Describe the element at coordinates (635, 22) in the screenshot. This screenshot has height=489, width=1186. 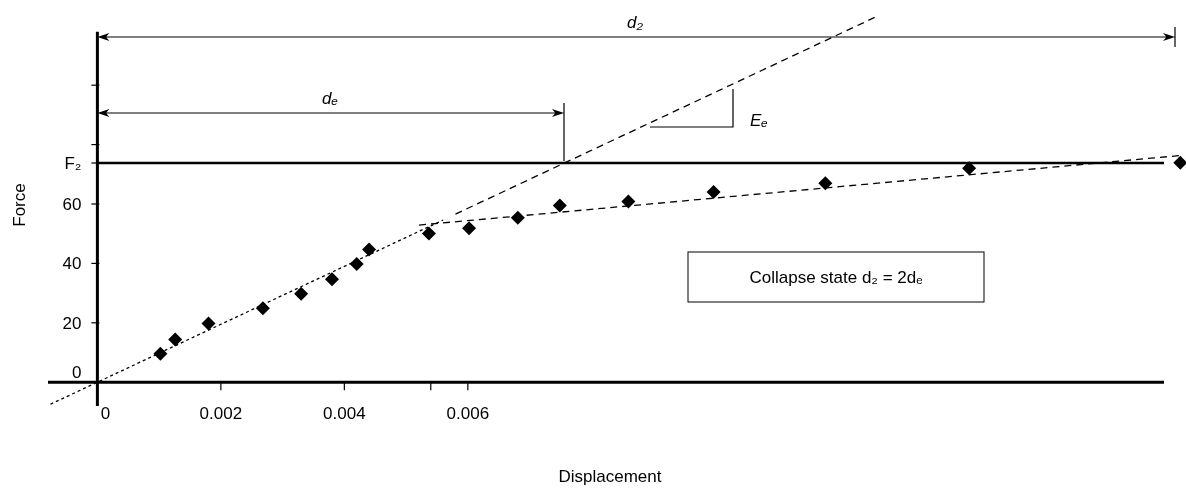
I see `annotation: d₂` at that location.